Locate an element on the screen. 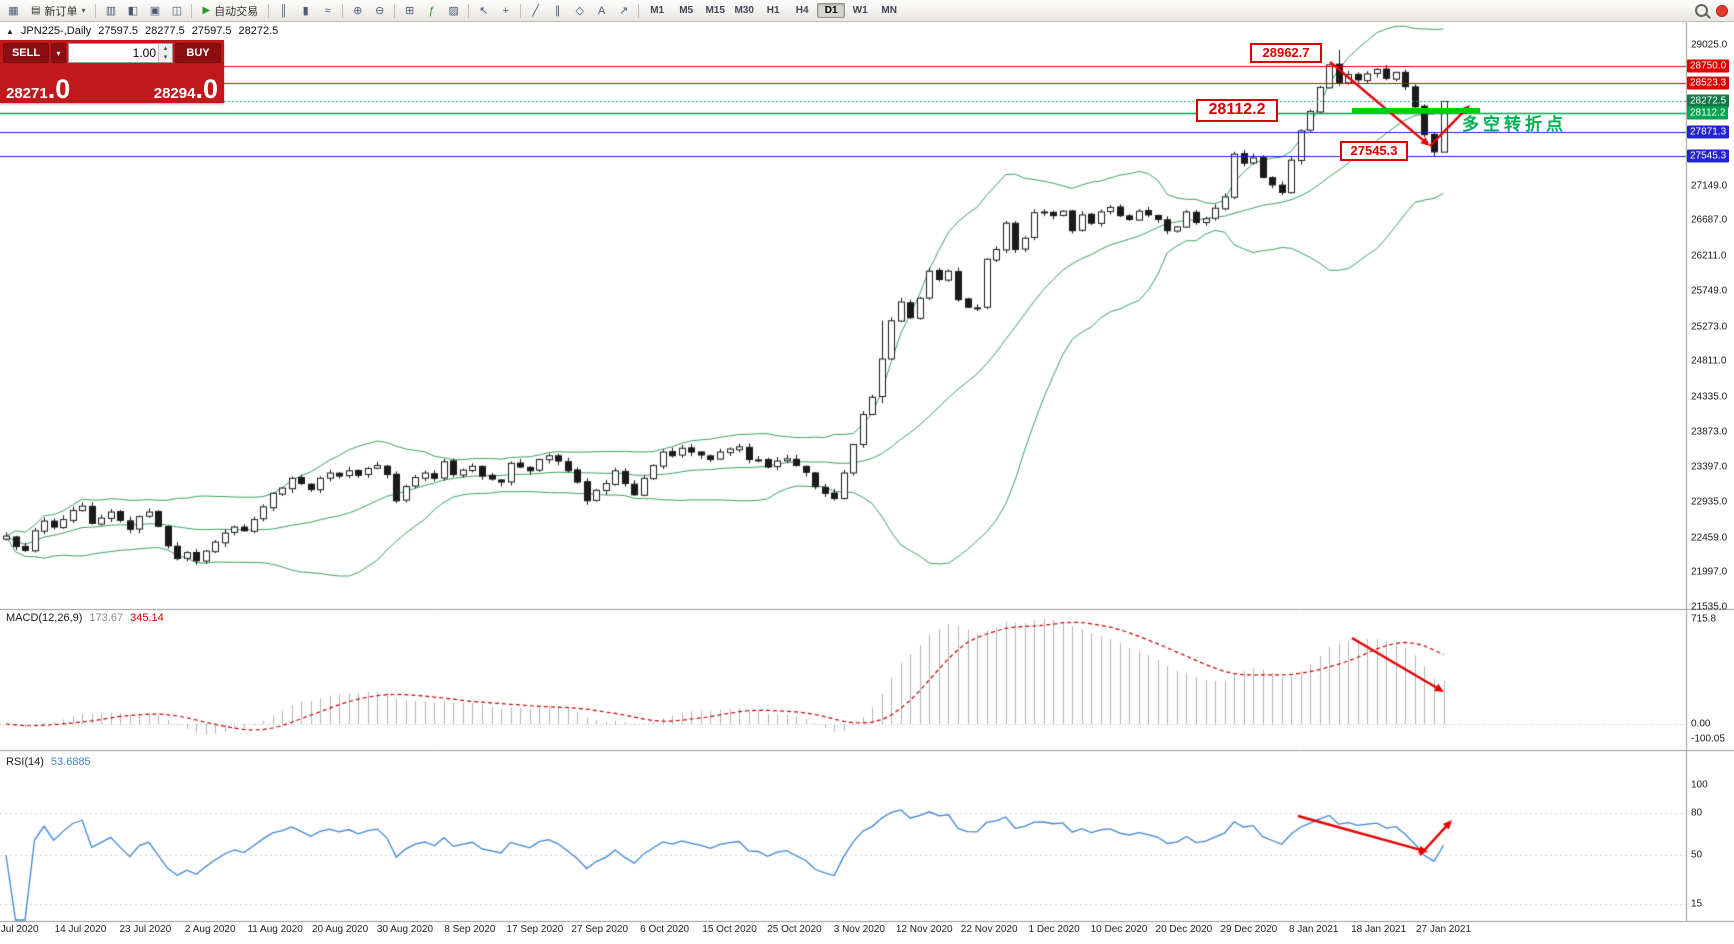  level-price-label: 28112.2 is located at coordinates (1237, 110).